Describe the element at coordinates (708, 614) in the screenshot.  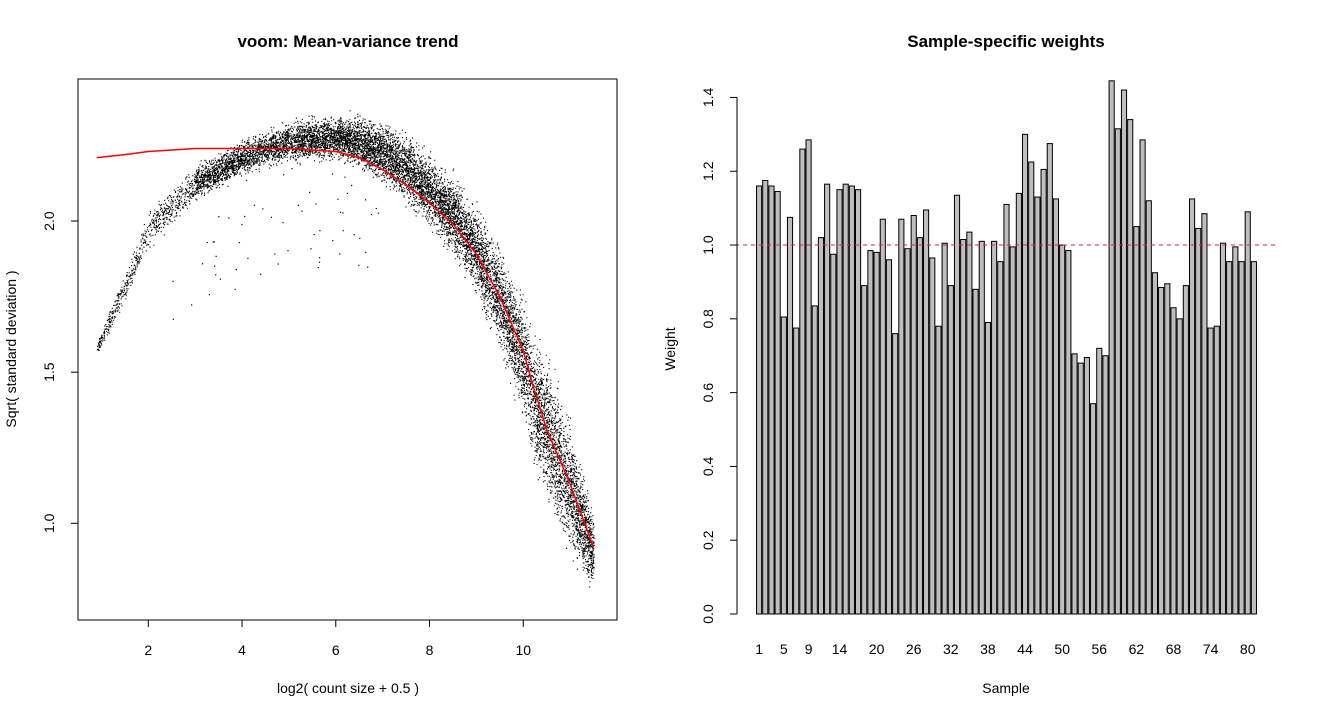
I see `weights-y-tick-label: 0.0` at that location.